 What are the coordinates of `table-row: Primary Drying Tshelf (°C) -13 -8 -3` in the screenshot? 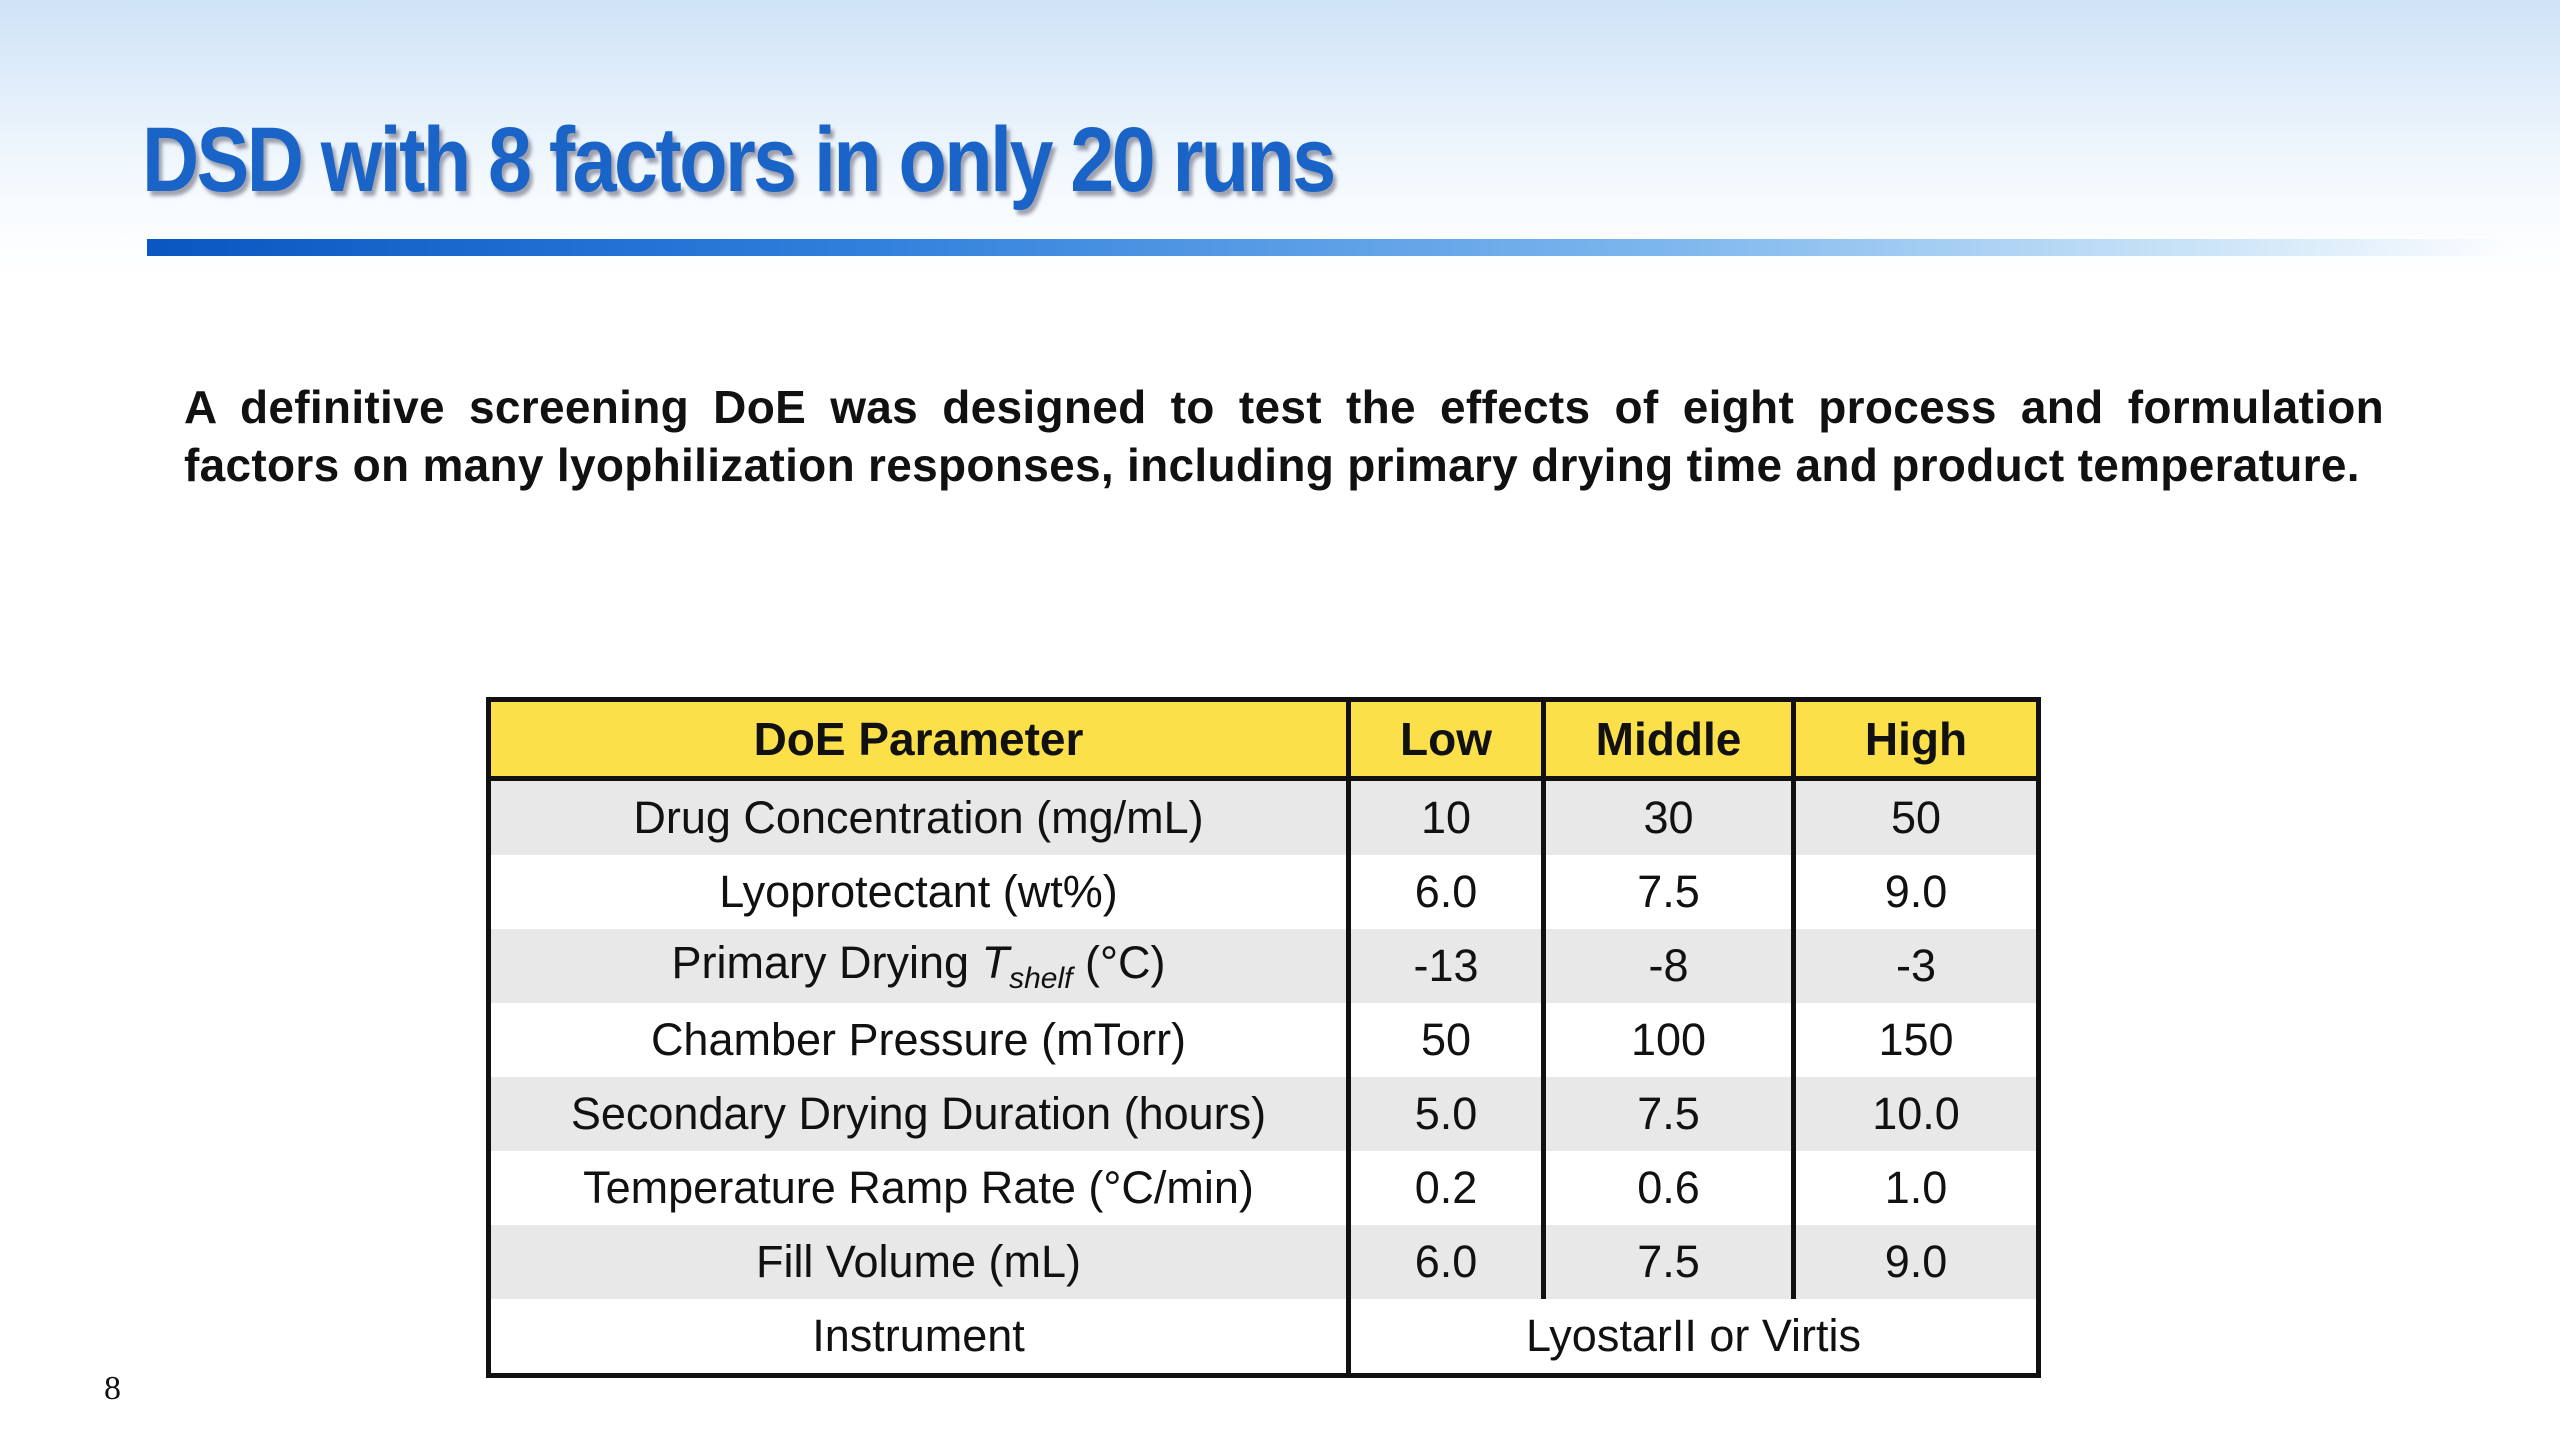 It's located at (1263, 966).